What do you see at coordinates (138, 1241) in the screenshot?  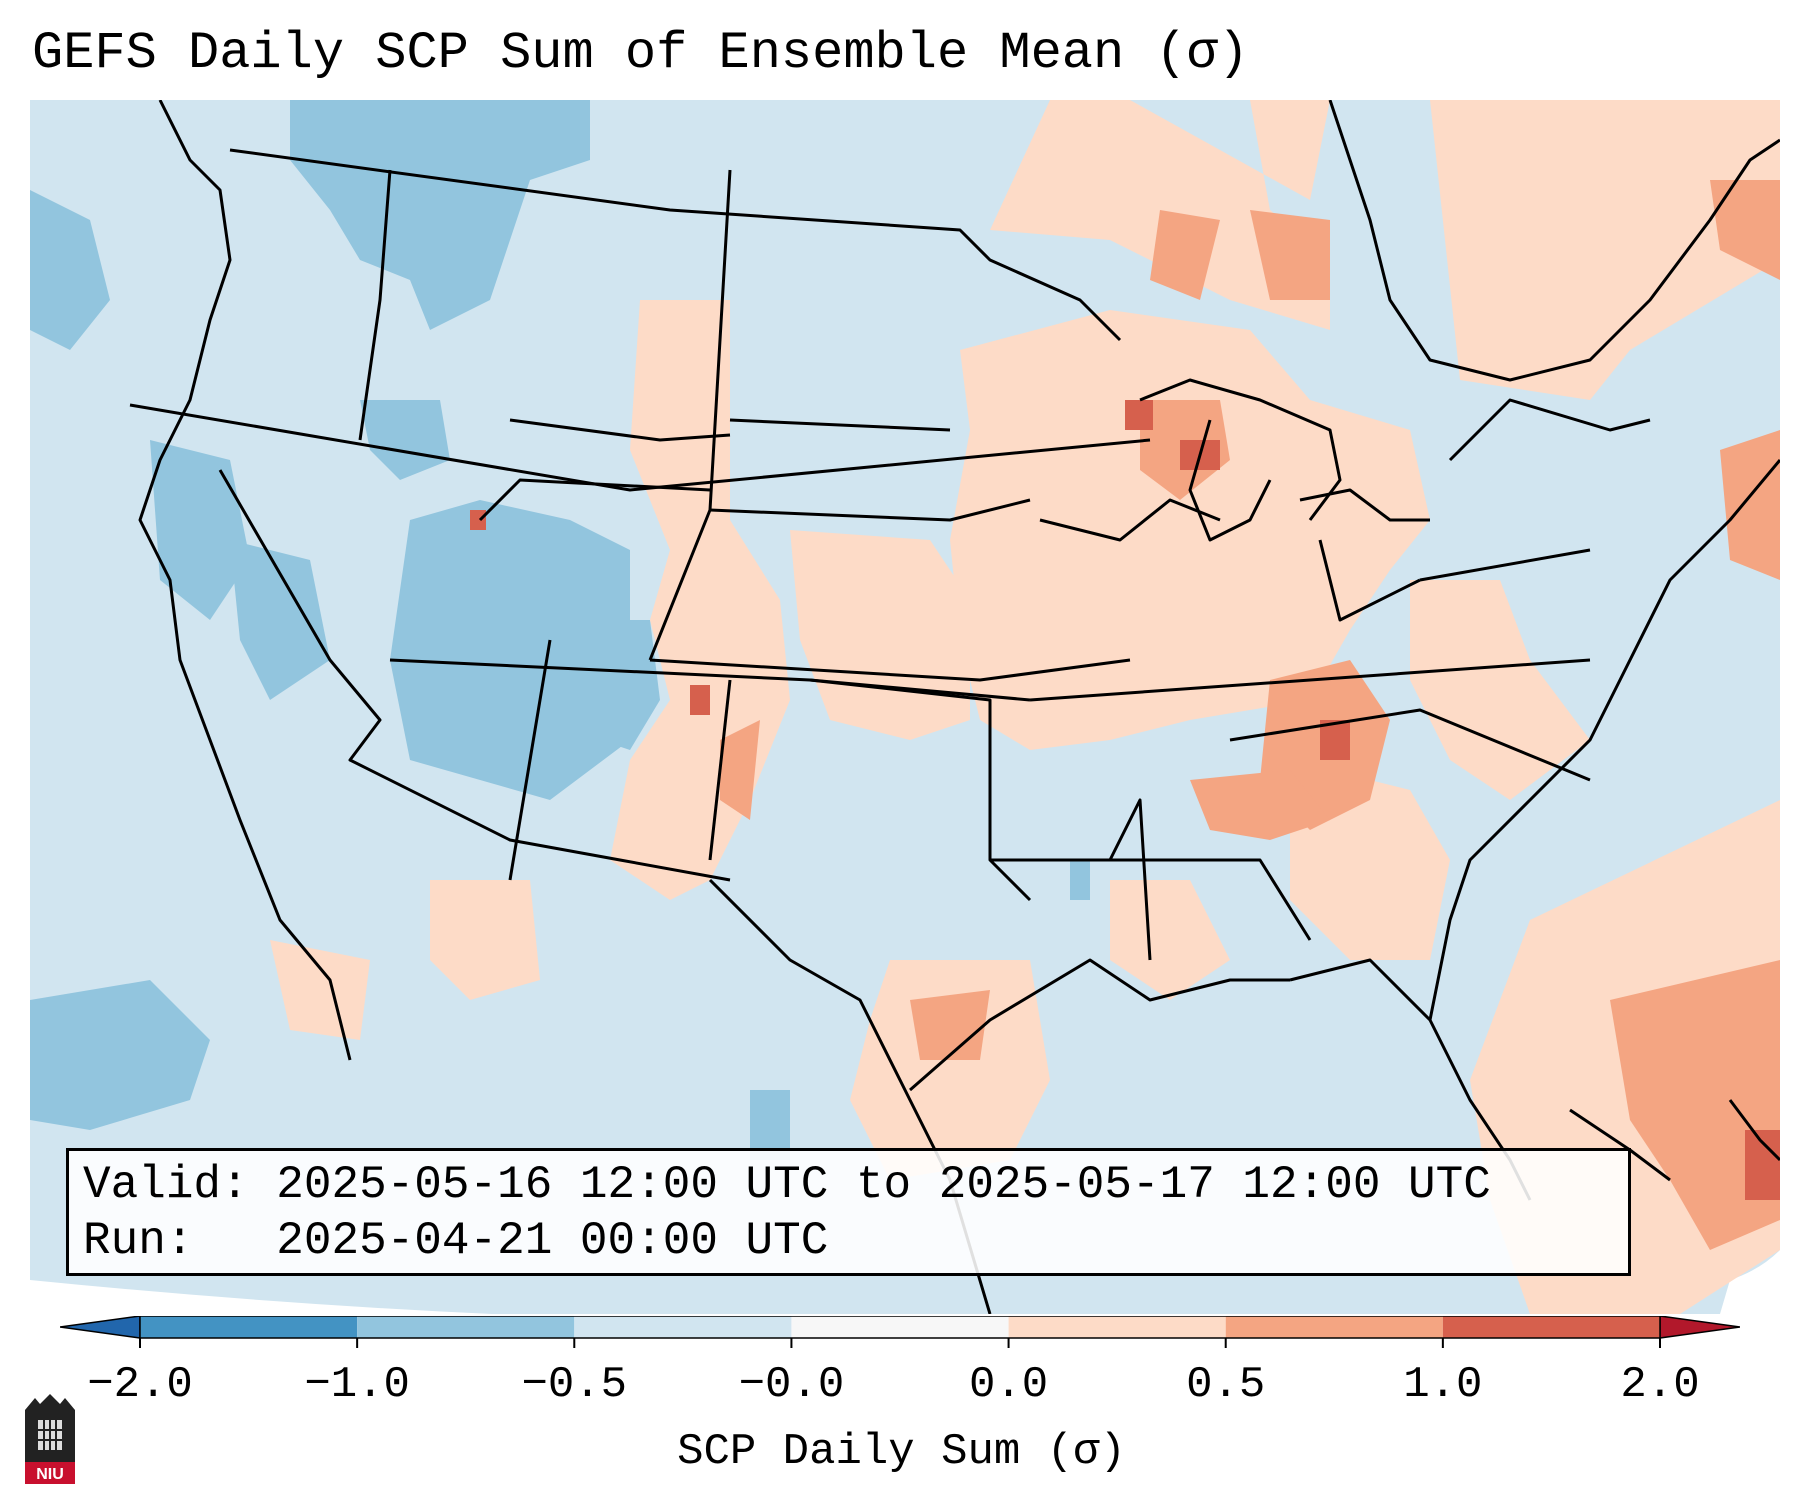 I see `run-label: Run:` at bounding box center [138, 1241].